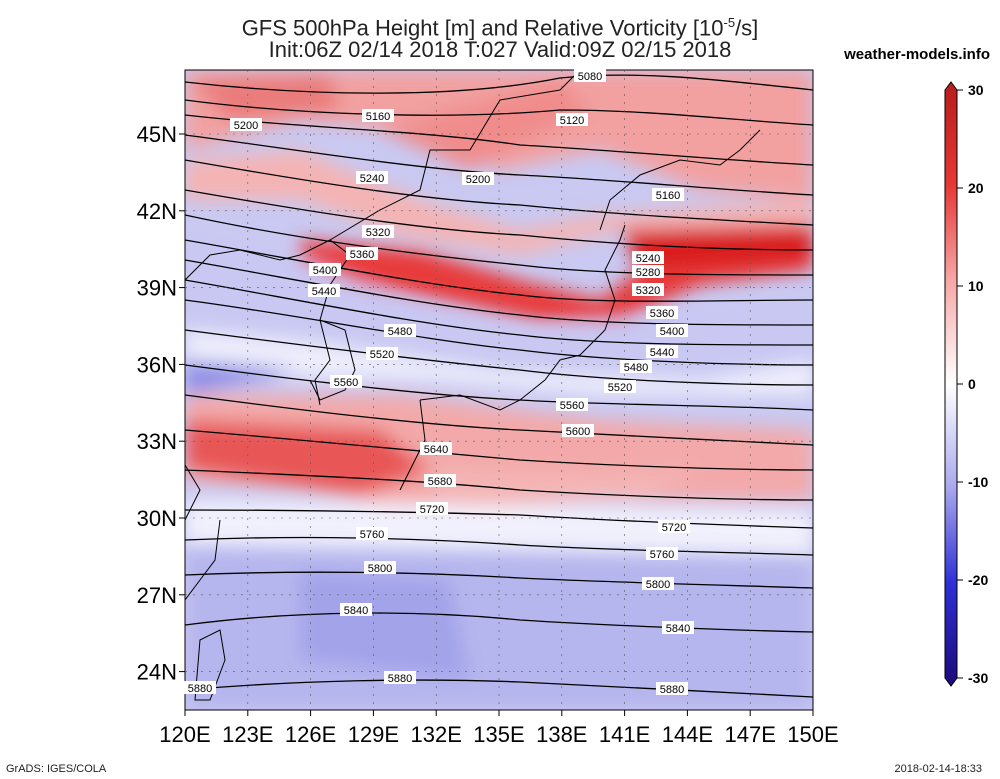 The height and width of the screenshot is (779, 1000). What do you see at coordinates (917, 54) in the screenshot?
I see `site-watermark: weather-models.info` at bounding box center [917, 54].